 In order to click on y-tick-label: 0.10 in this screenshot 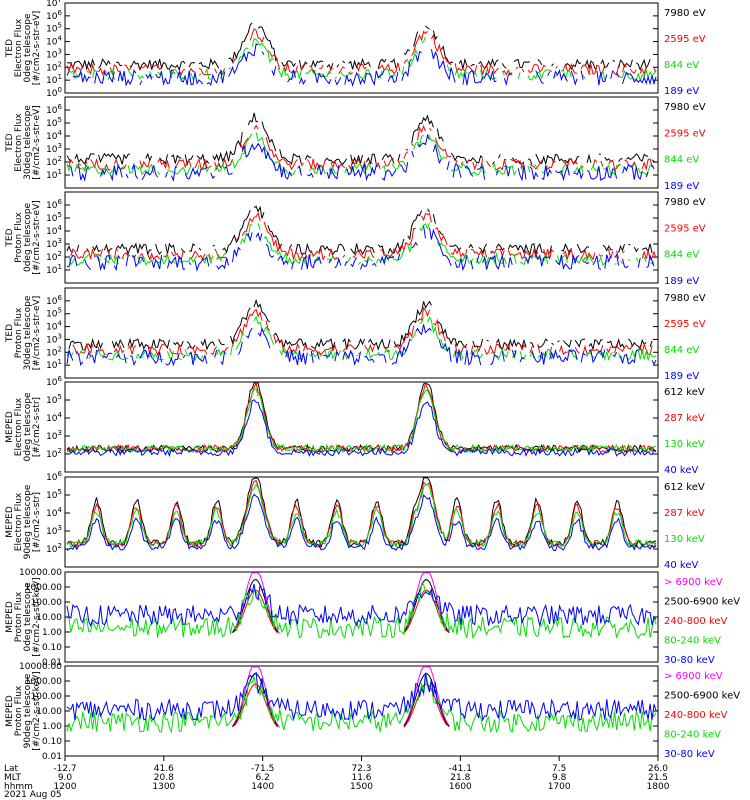, I will do `click(52, 648)`.